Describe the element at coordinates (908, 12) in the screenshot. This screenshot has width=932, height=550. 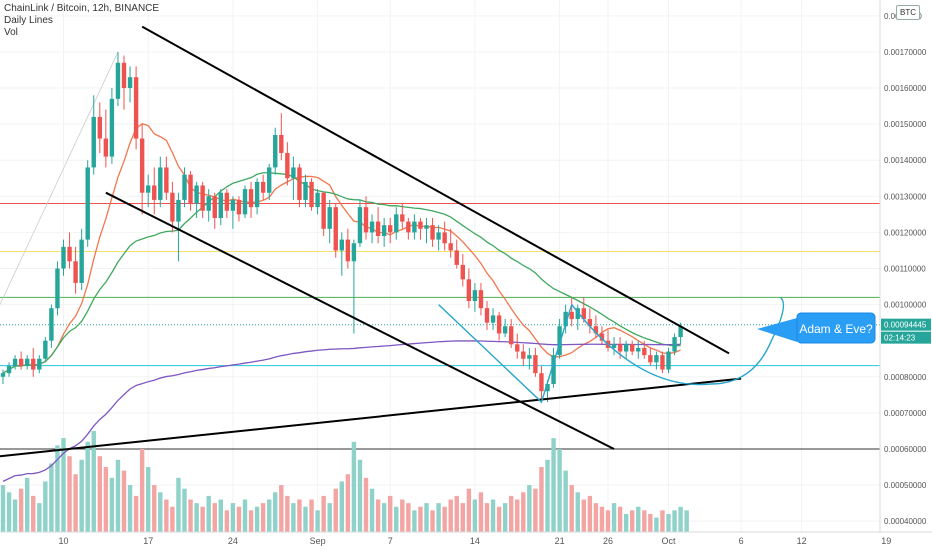
I see `currency-badge: BTC` at that location.